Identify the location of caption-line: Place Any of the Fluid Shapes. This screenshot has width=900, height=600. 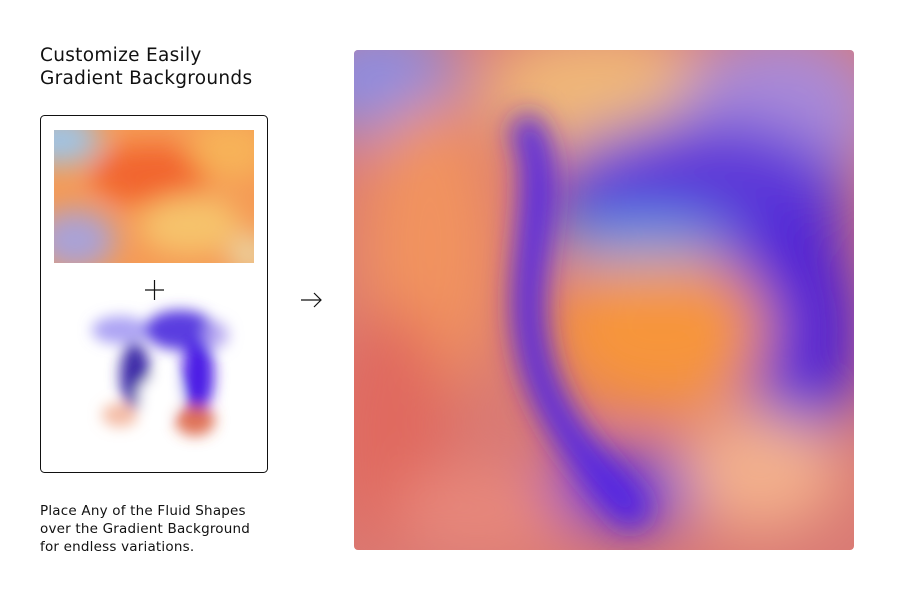
(143, 511).